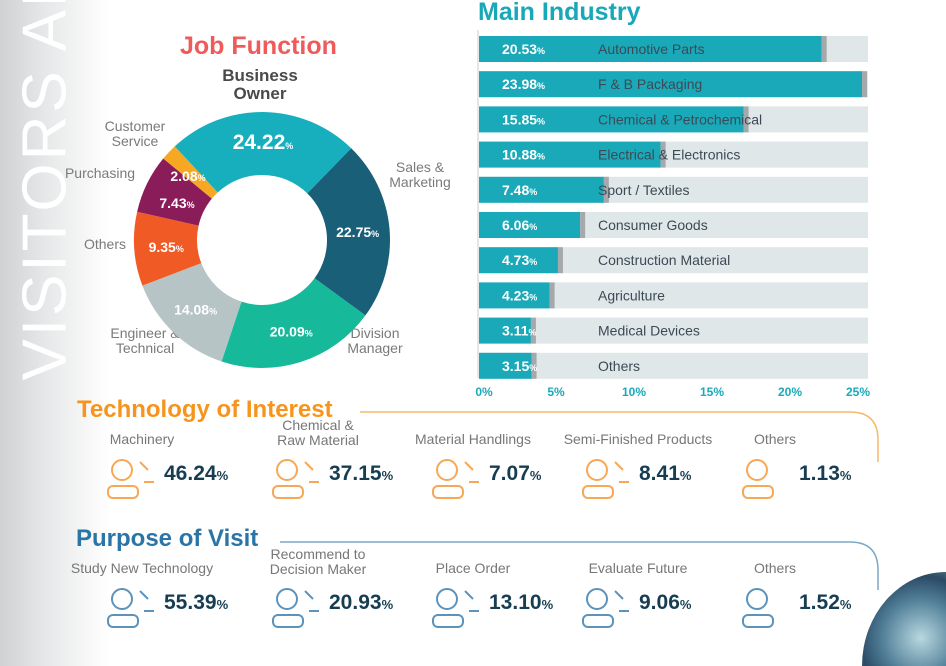  I want to click on bar-value-label: 4.23%, so click(519, 295).